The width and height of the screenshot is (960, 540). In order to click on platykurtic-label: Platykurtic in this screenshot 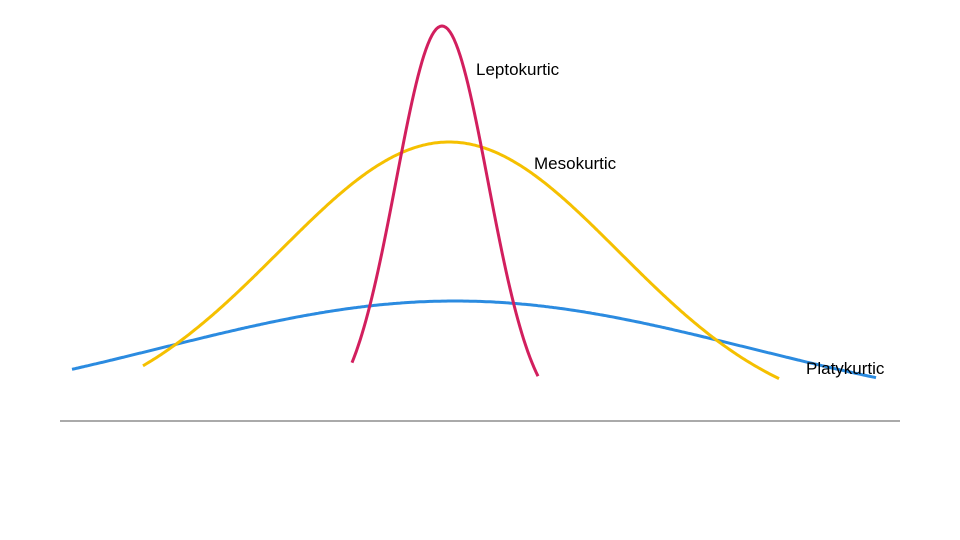, I will do `click(845, 368)`.